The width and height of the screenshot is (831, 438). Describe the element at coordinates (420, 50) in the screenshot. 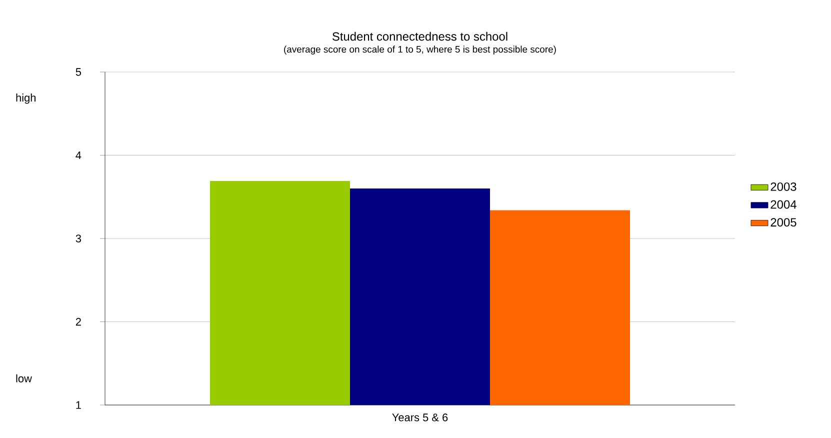

I see `chart-subtitle: (average score on scale of 1 to 5, where 5 is best possible score)` at that location.